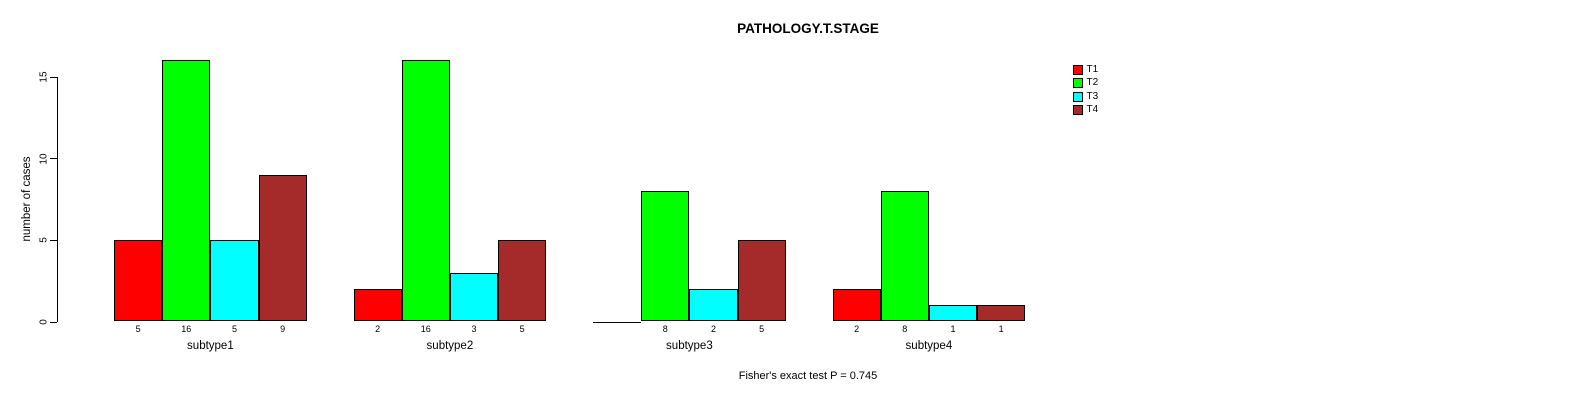  I want to click on bar-subtype4-T4, so click(1001, 313).